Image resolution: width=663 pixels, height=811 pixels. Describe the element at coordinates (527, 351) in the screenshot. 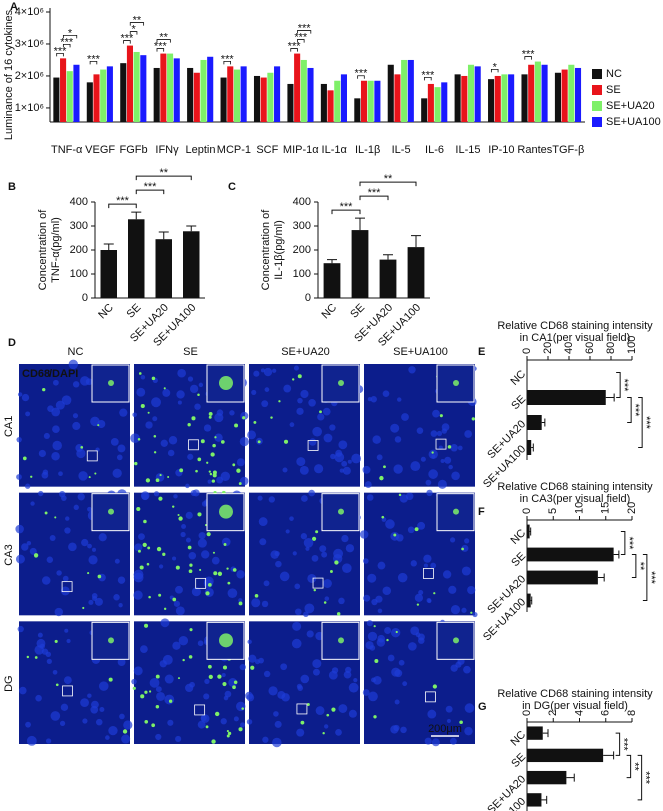

I see `x-tick-label: 0` at that location.